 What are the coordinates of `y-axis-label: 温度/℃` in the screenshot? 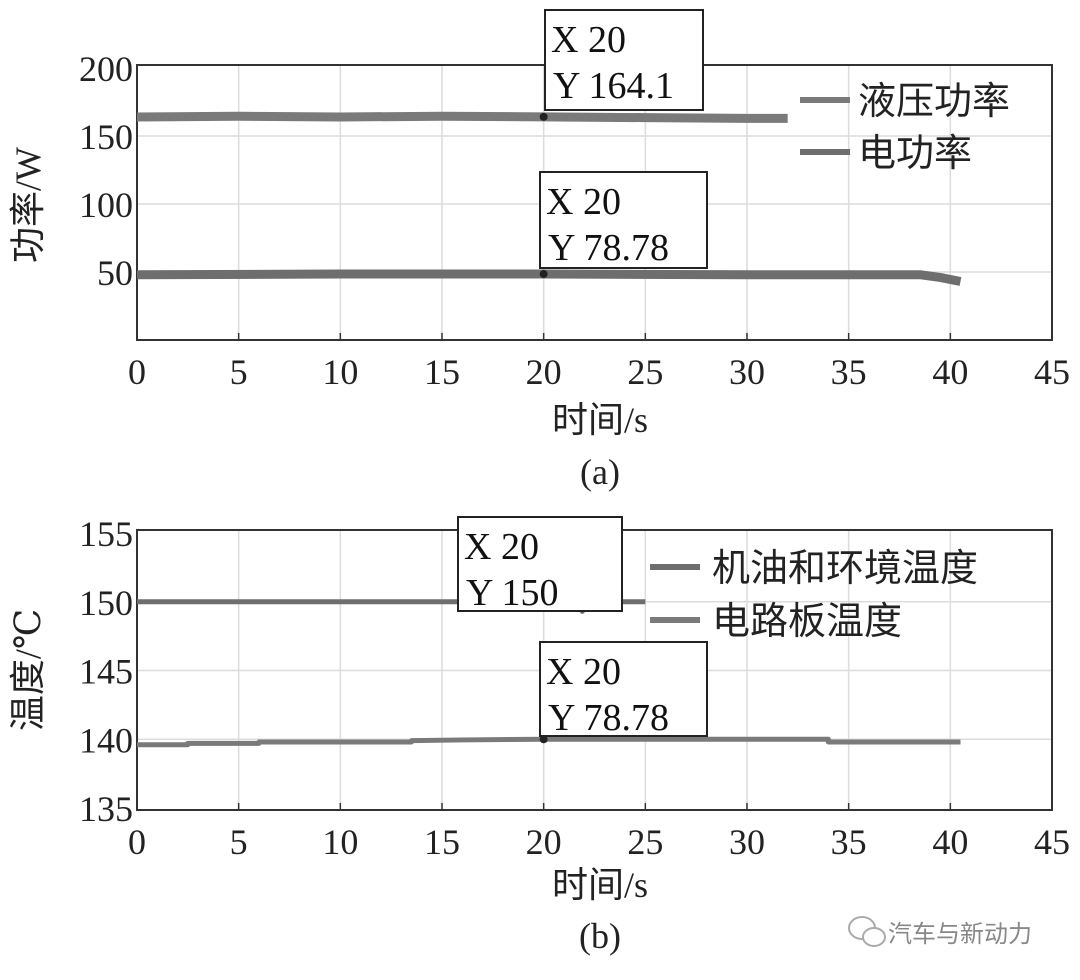 It's located at (28, 670).